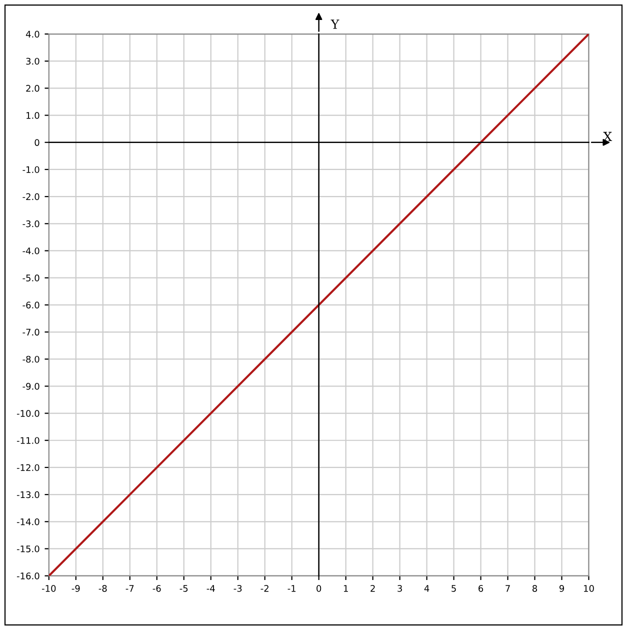  I want to click on y-tick-label: -12.0, so click(28, 468).